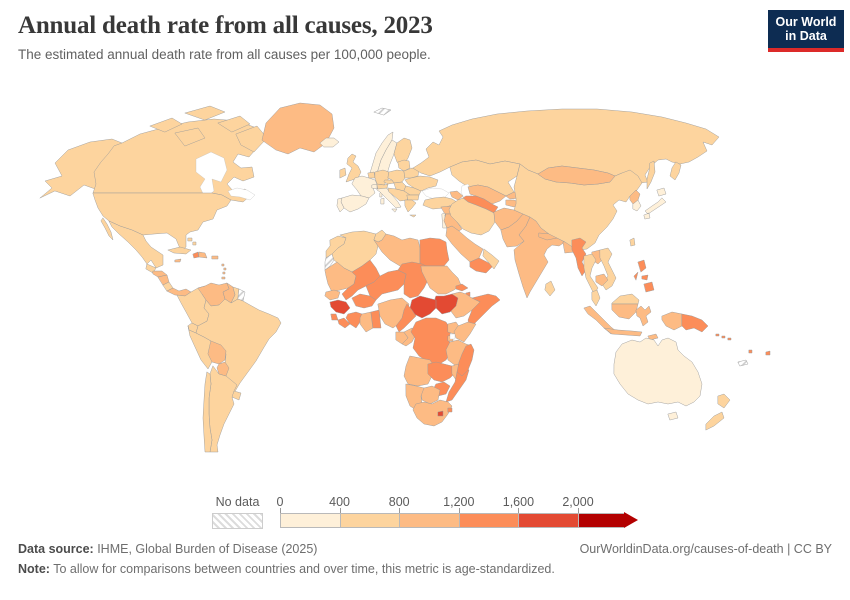  What do you see at coordinates (637, 205) in the screenshot?
I see `country-south-korea` at bounding box center [637, 205].